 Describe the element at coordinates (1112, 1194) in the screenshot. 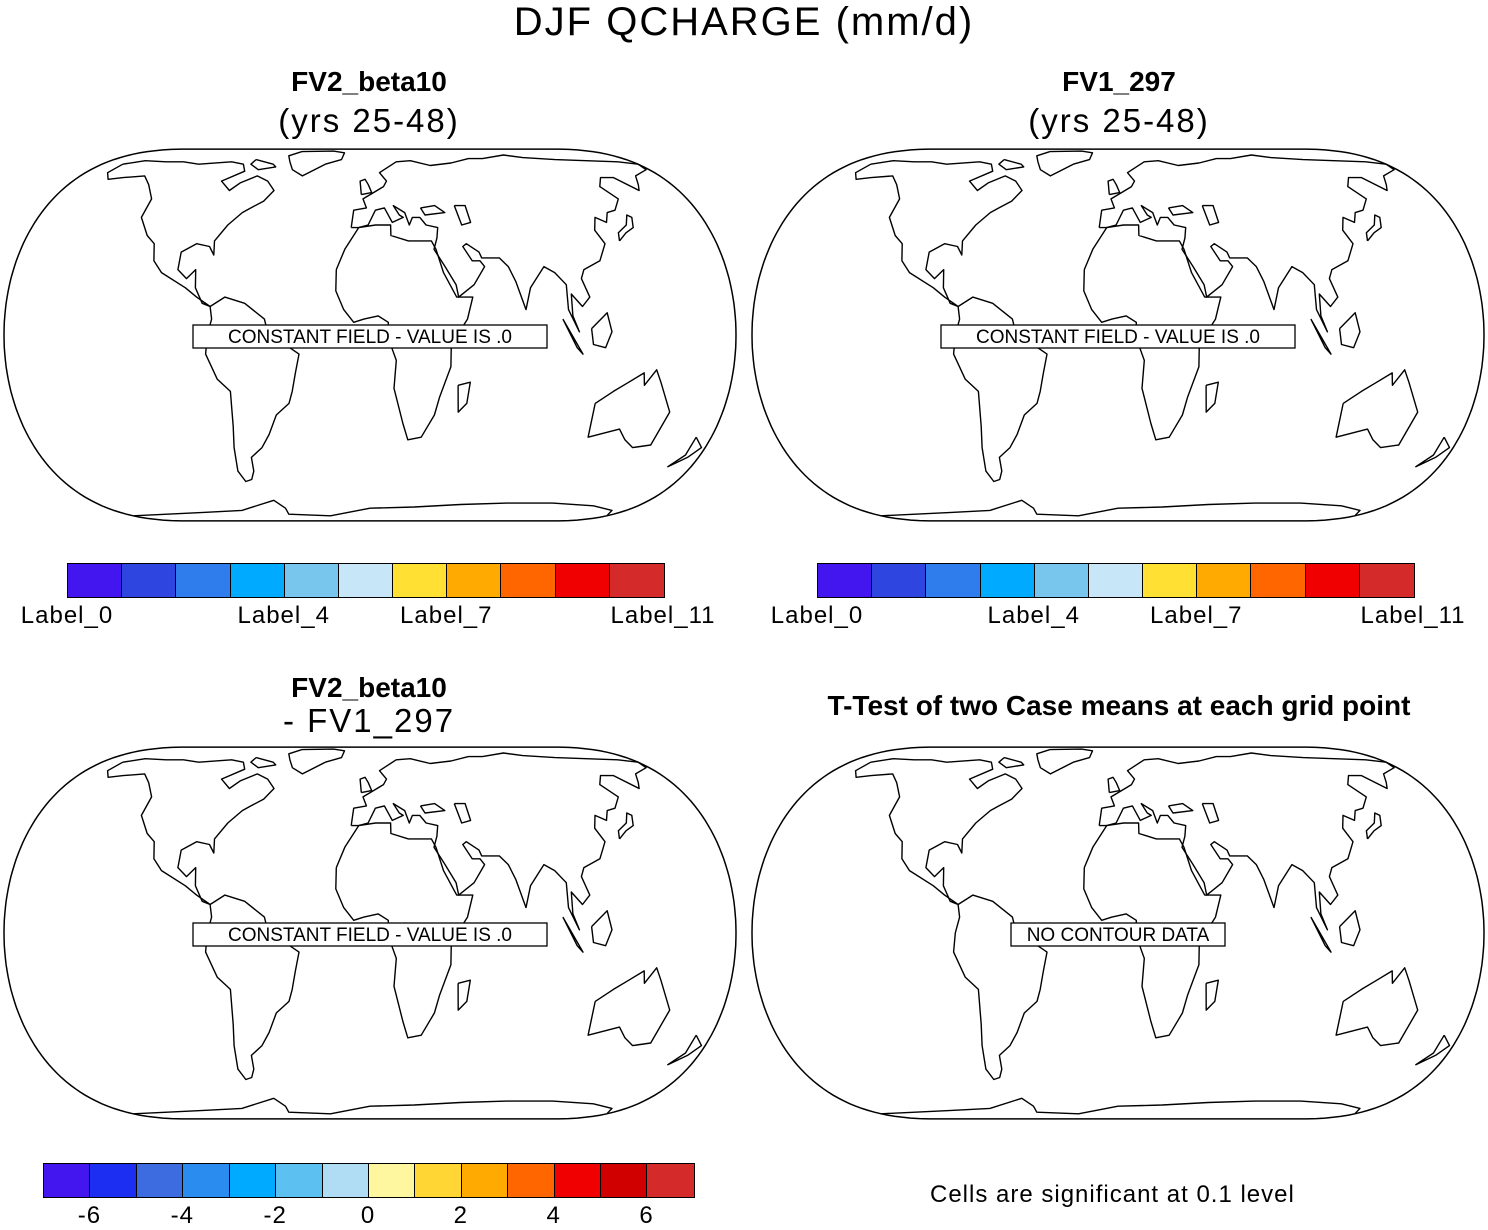

I see `significance-note: Cells are significant at 0.1 level` at that location.